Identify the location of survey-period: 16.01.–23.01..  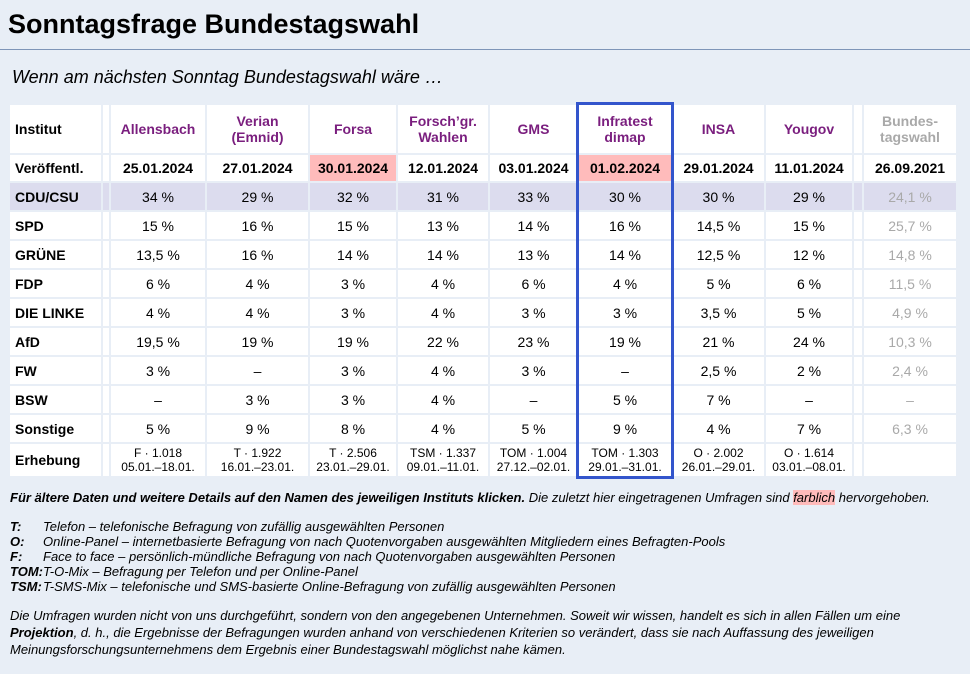
(257, 467).